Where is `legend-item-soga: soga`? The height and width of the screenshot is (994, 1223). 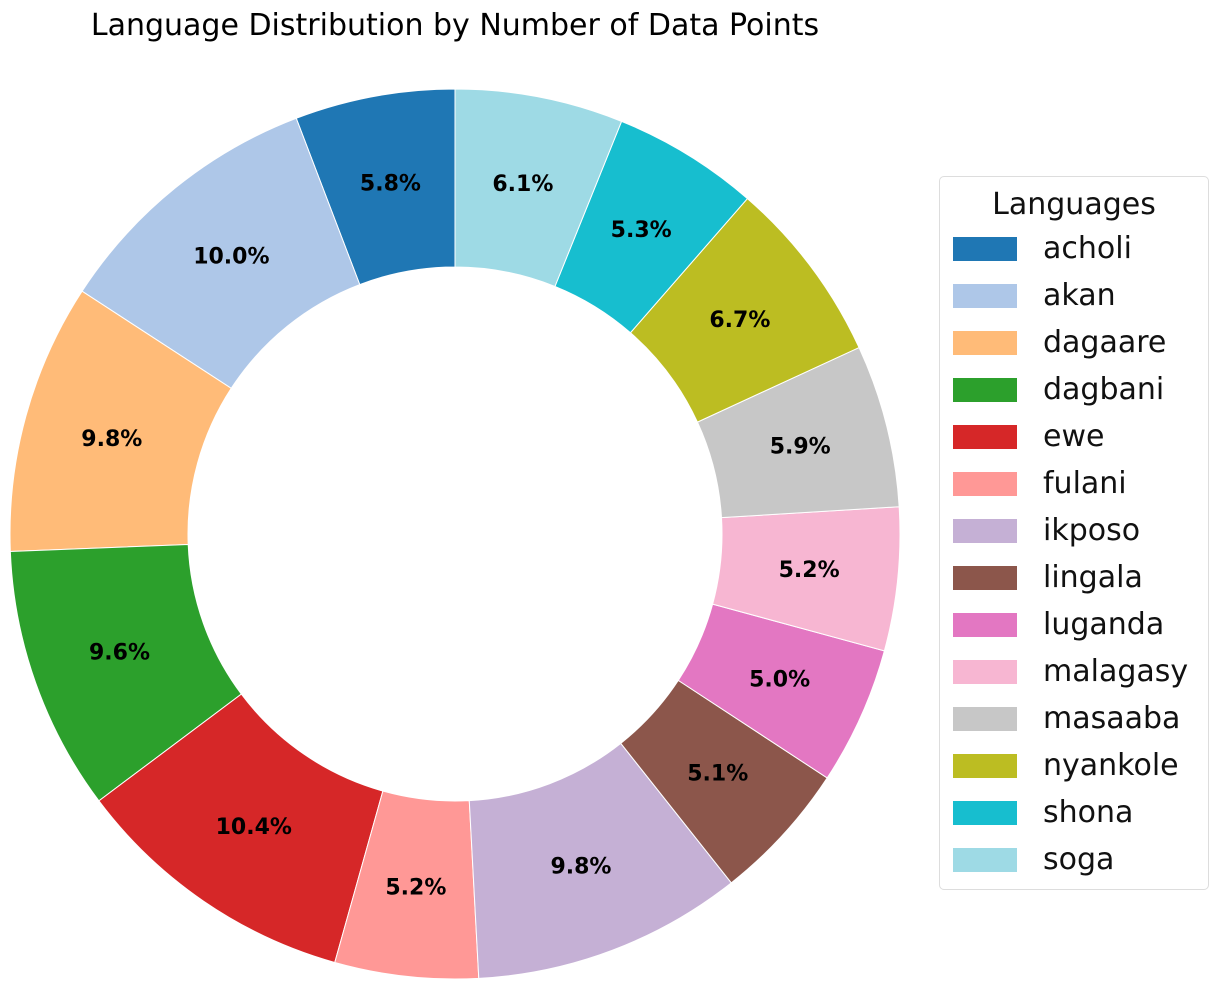
legend-item-soga: soga is located at coordinates (1074, 859).